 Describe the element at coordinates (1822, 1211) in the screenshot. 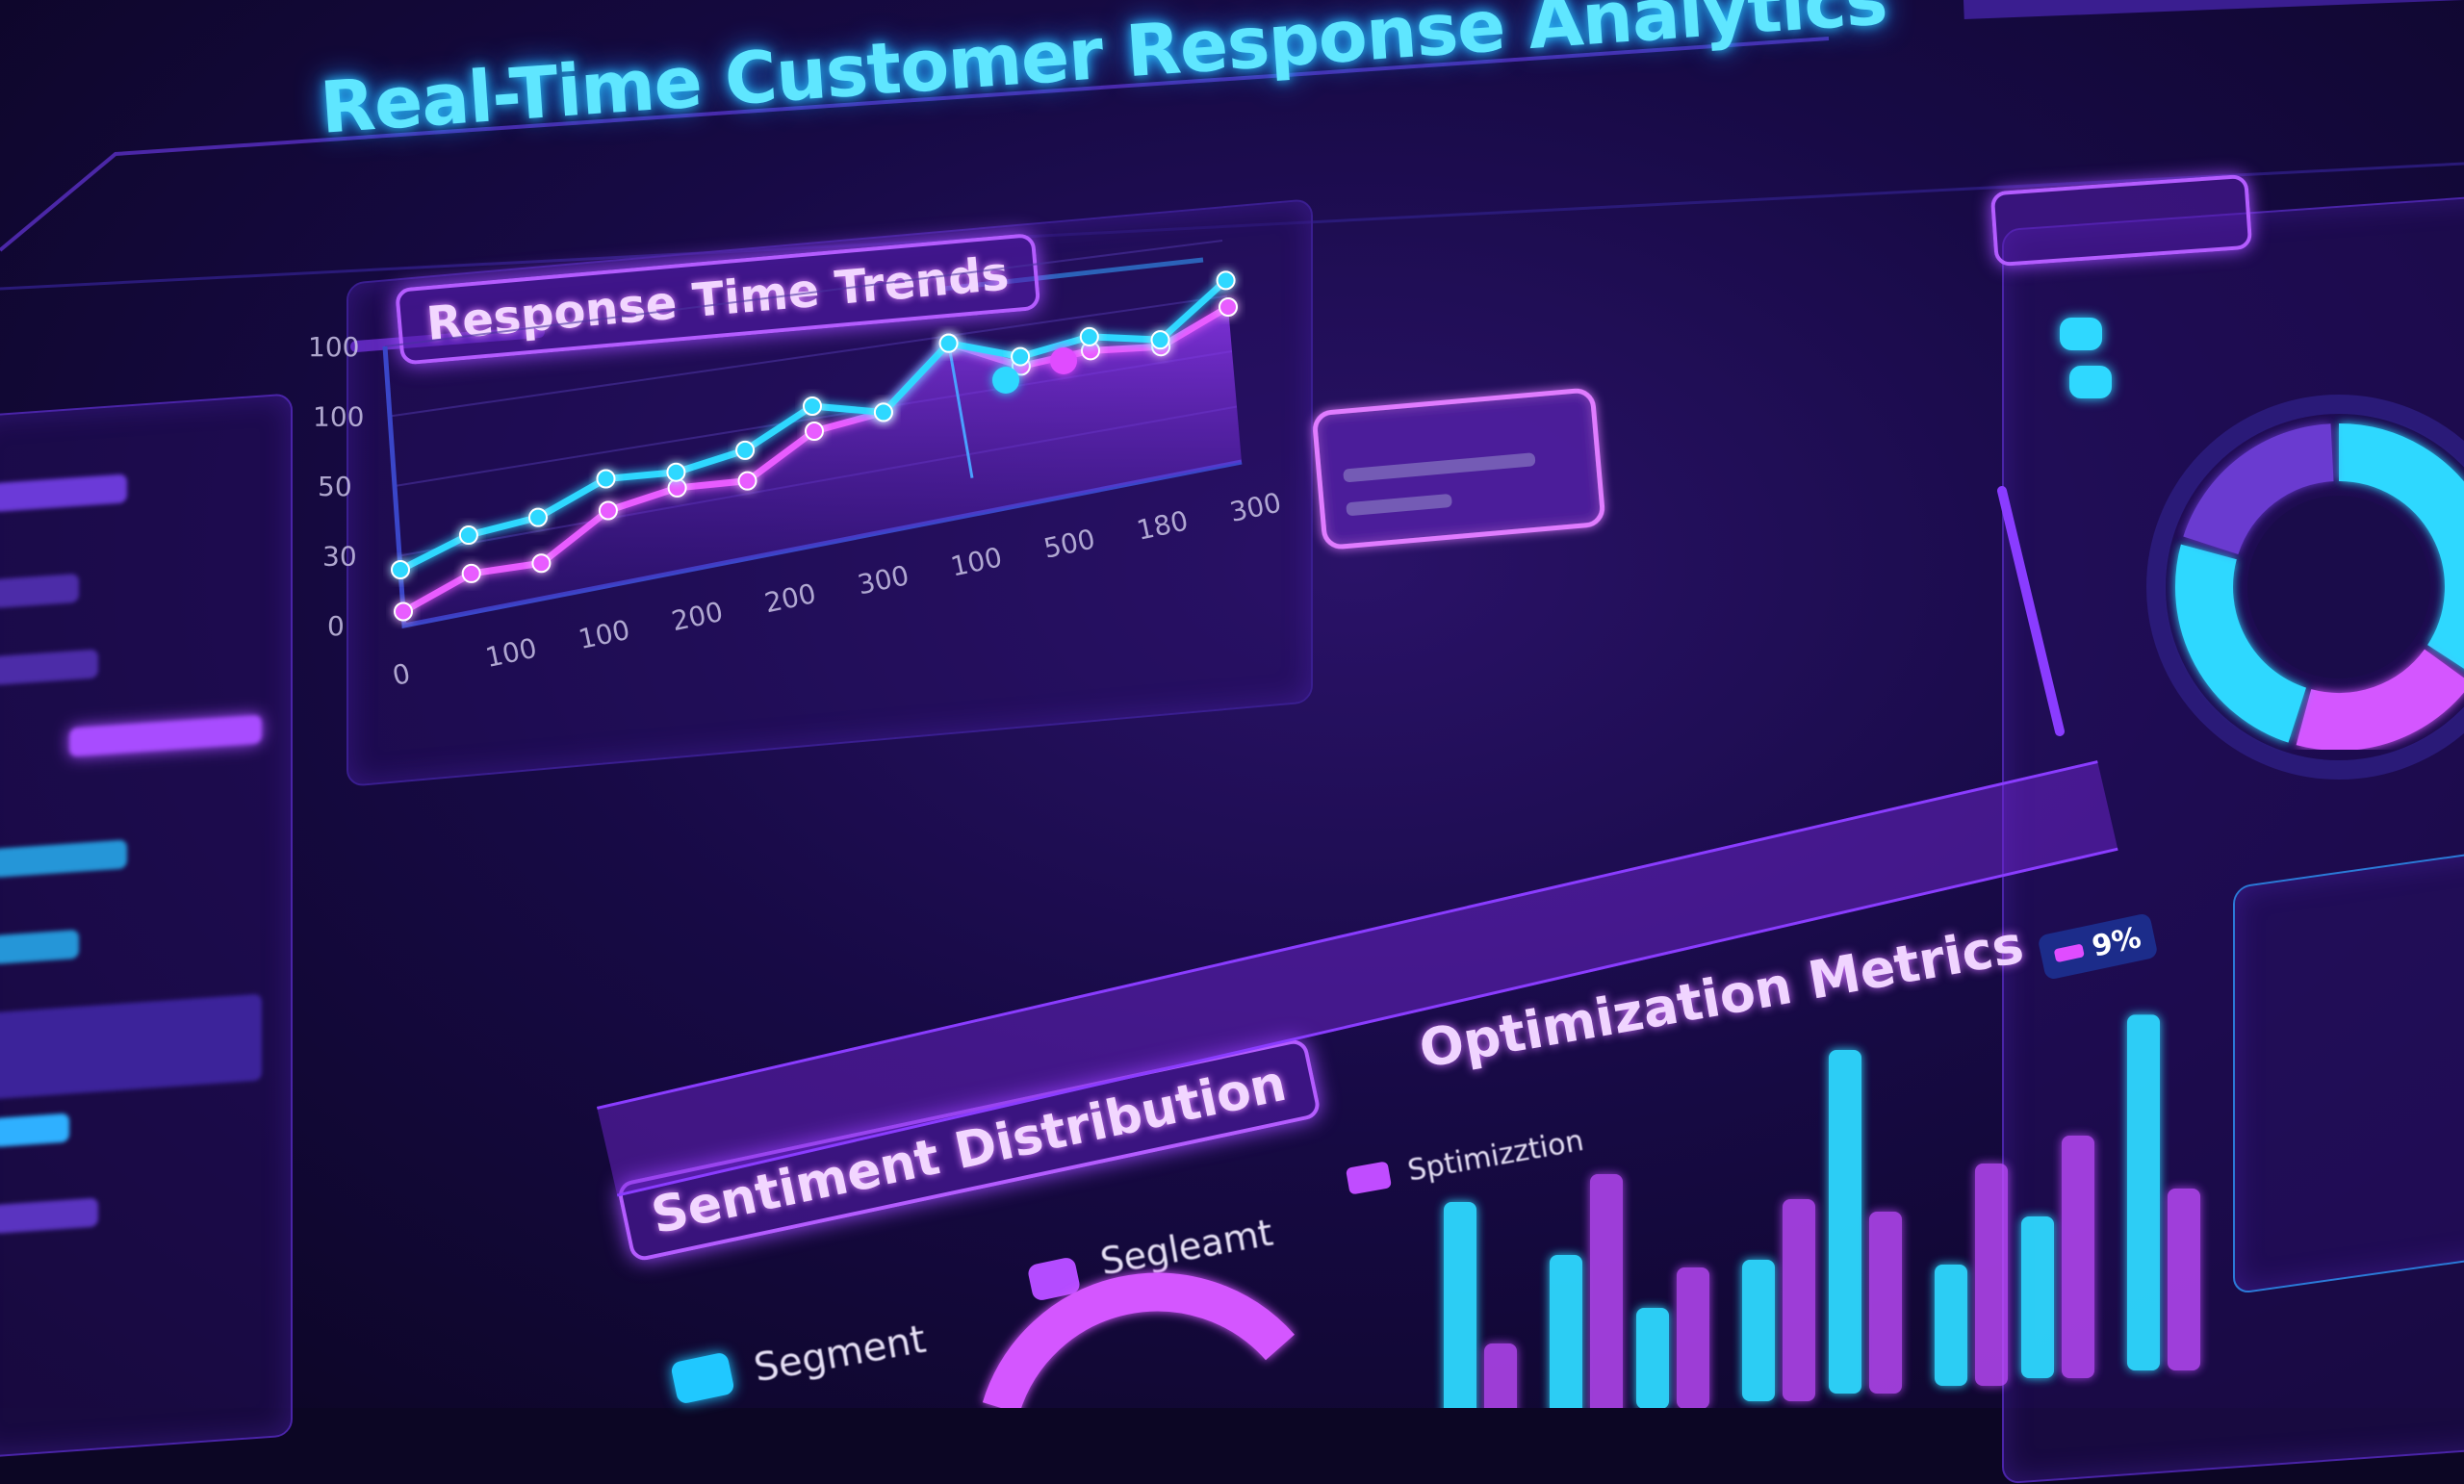

I see `optimization-bar-chart` at that location.